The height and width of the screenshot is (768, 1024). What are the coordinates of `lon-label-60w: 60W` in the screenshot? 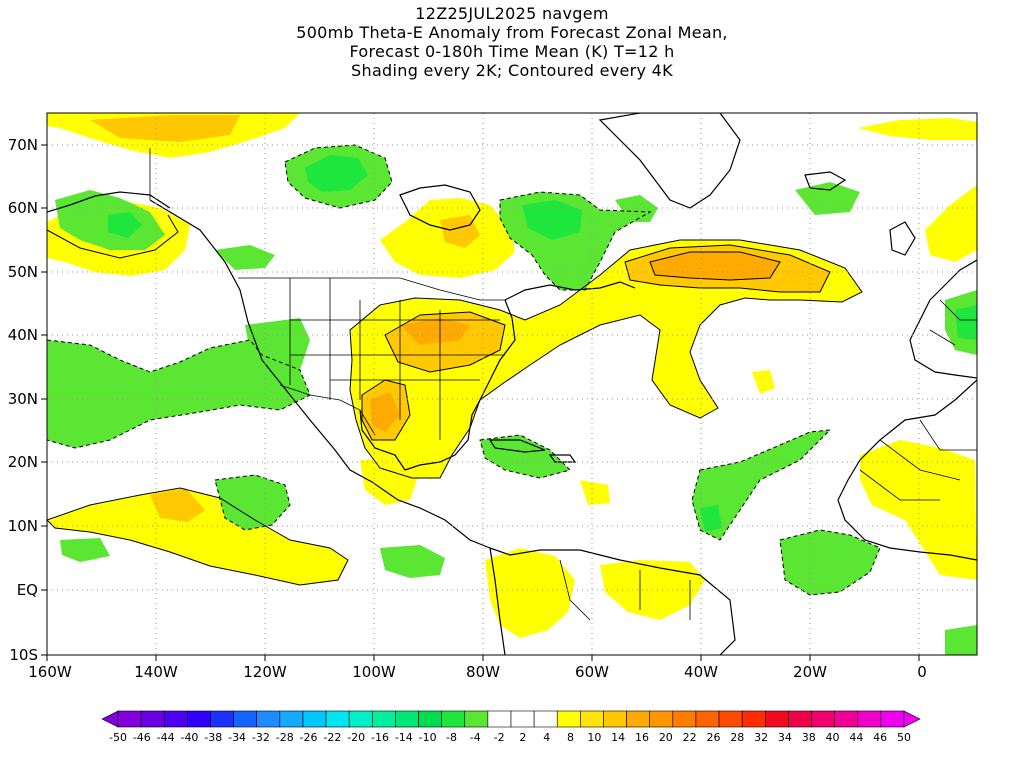 It's located at (592, 672).